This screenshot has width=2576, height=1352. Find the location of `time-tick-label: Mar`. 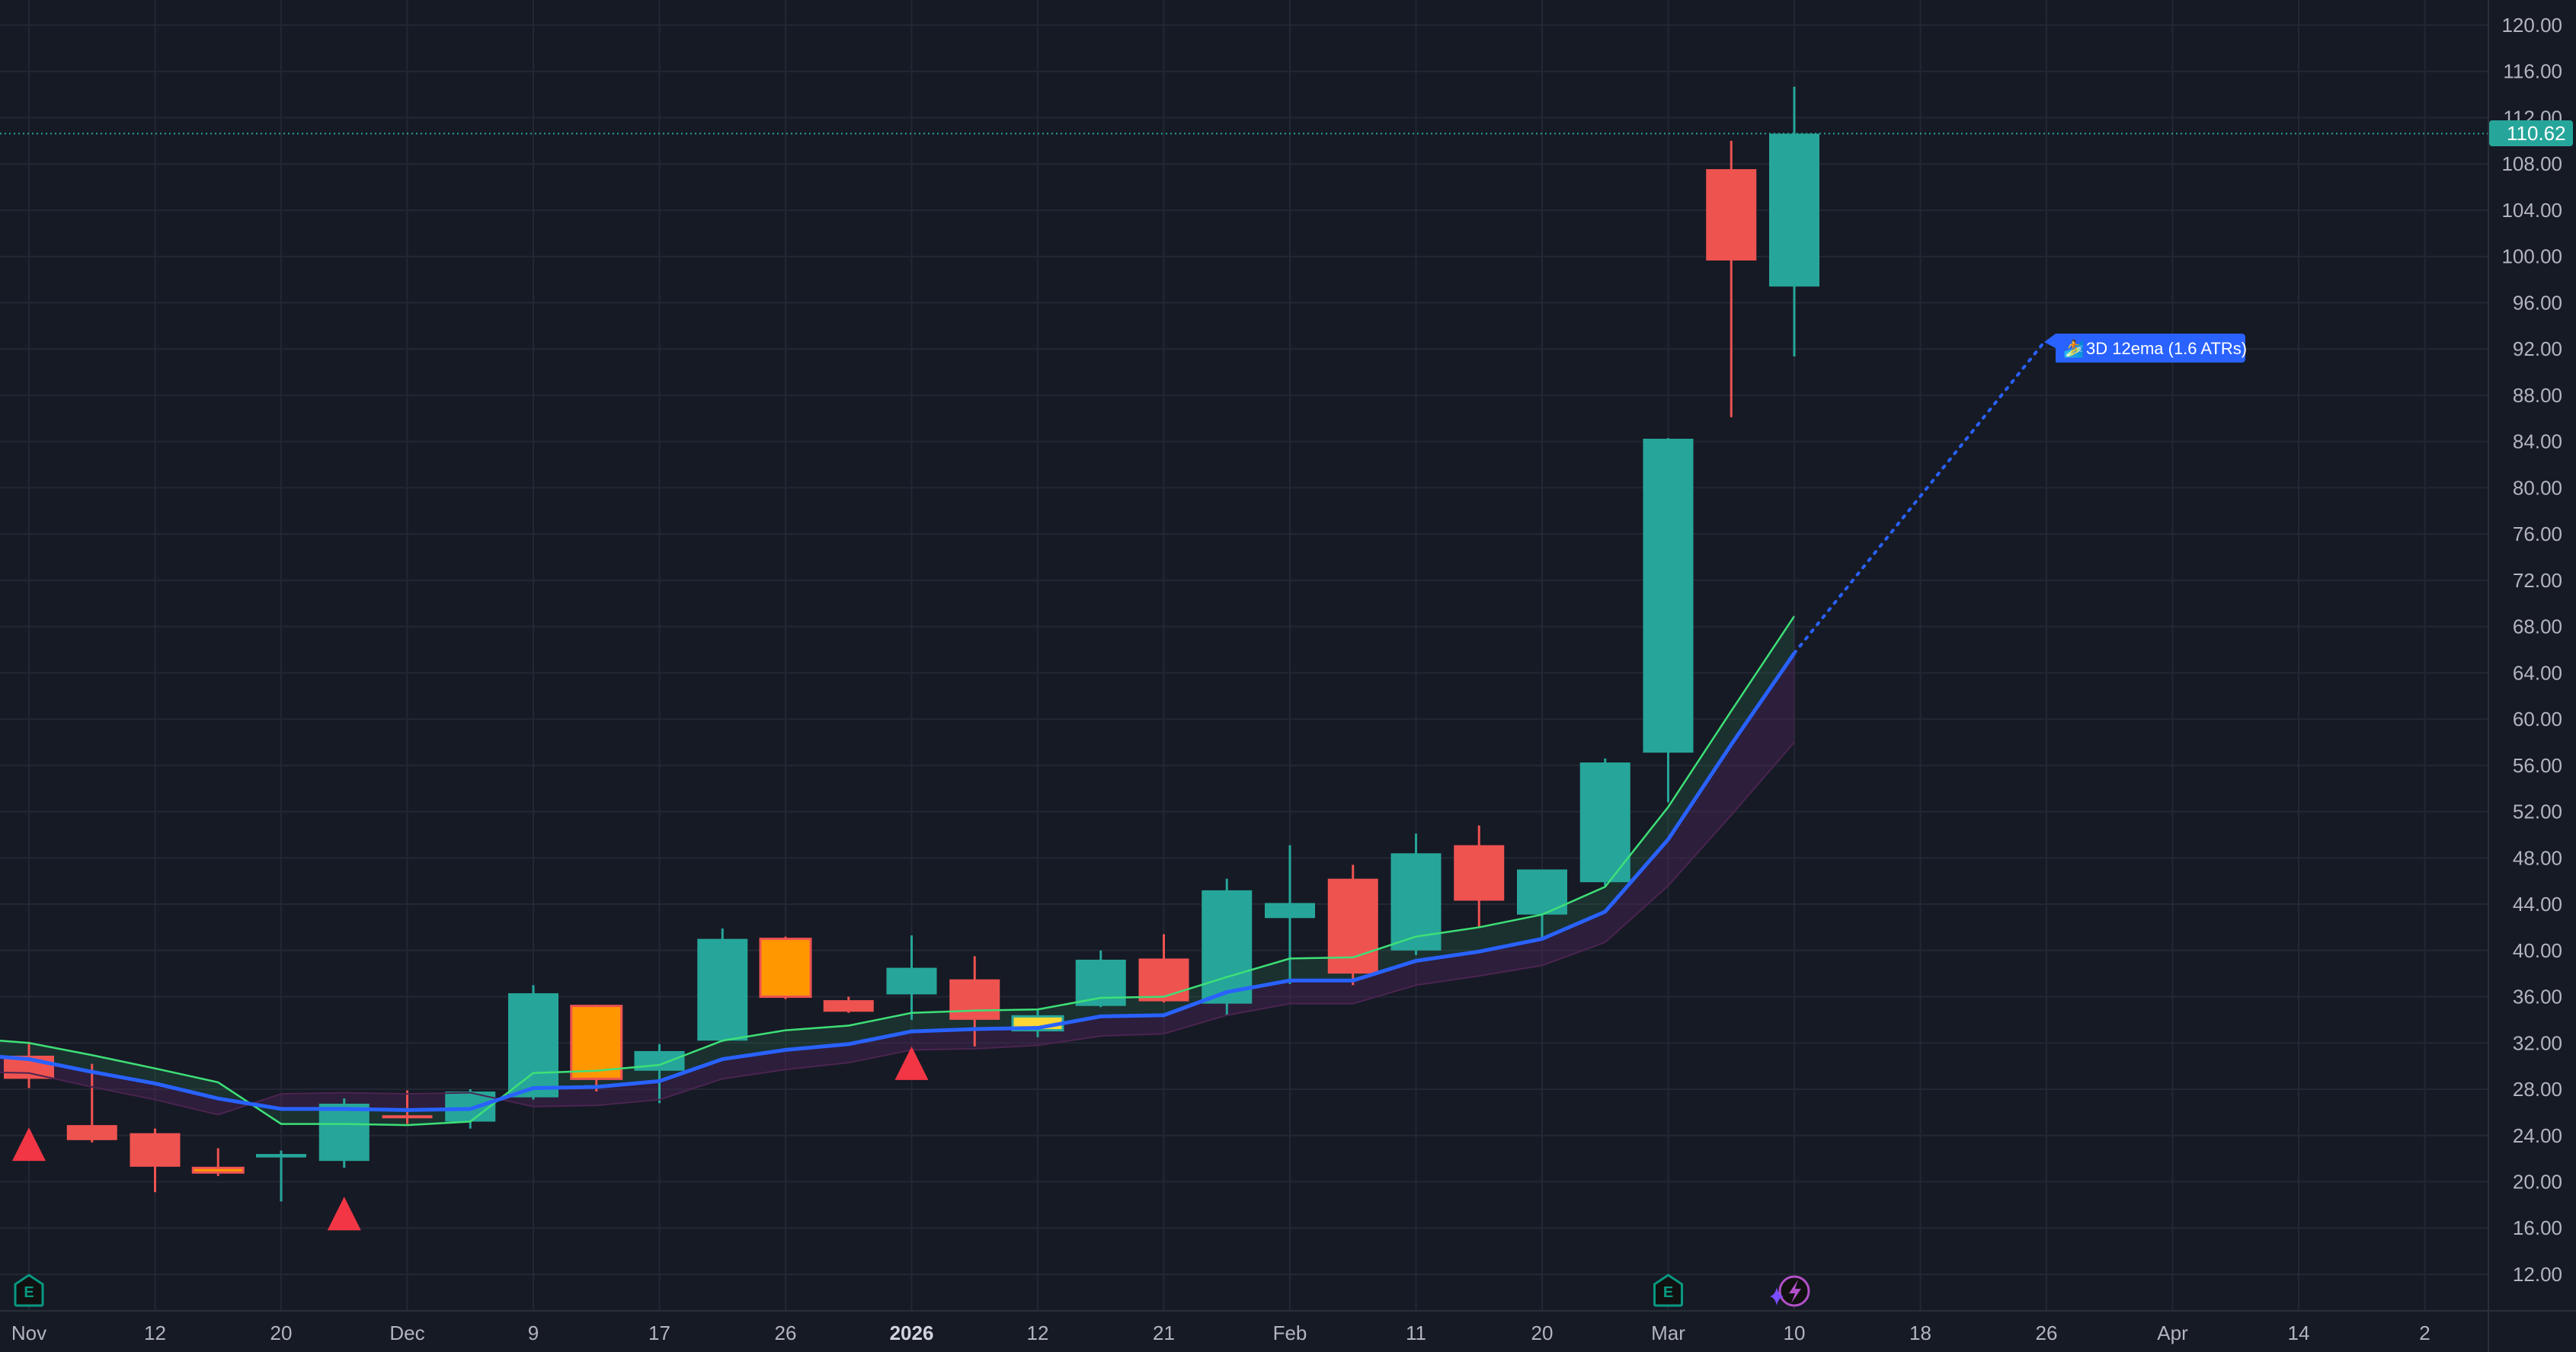

time-tick-label: Mar is located at coordinates (1668, 1333).